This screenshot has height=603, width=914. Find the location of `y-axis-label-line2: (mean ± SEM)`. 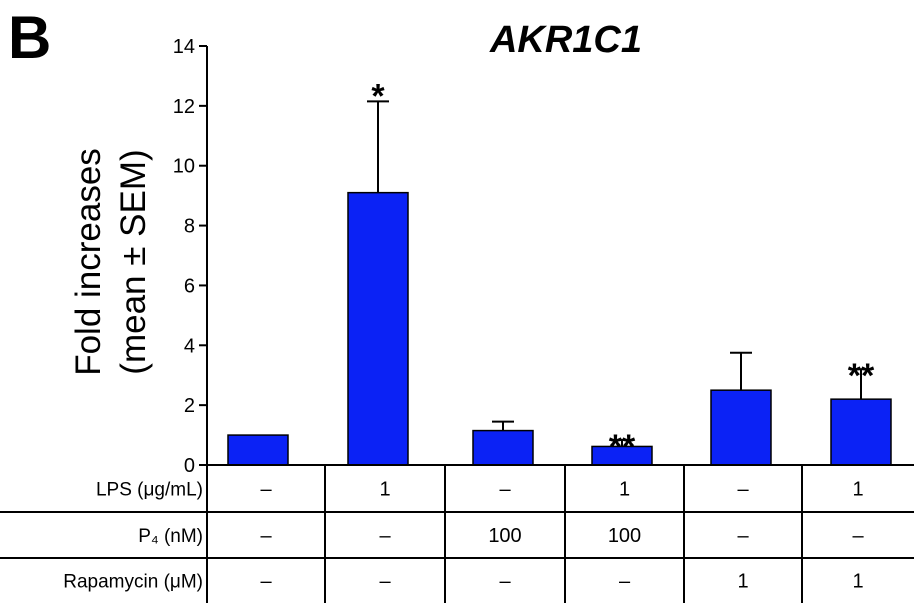

y-axis-label-line2: (mean ± SEM) is located at coordinates (133, 261).